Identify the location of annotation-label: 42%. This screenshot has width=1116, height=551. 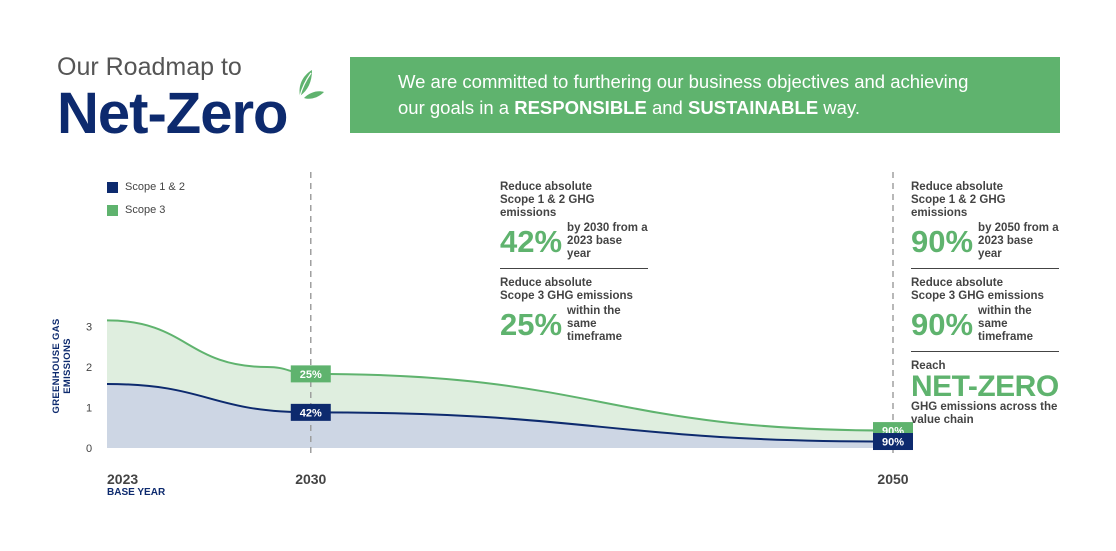
(311, 413).